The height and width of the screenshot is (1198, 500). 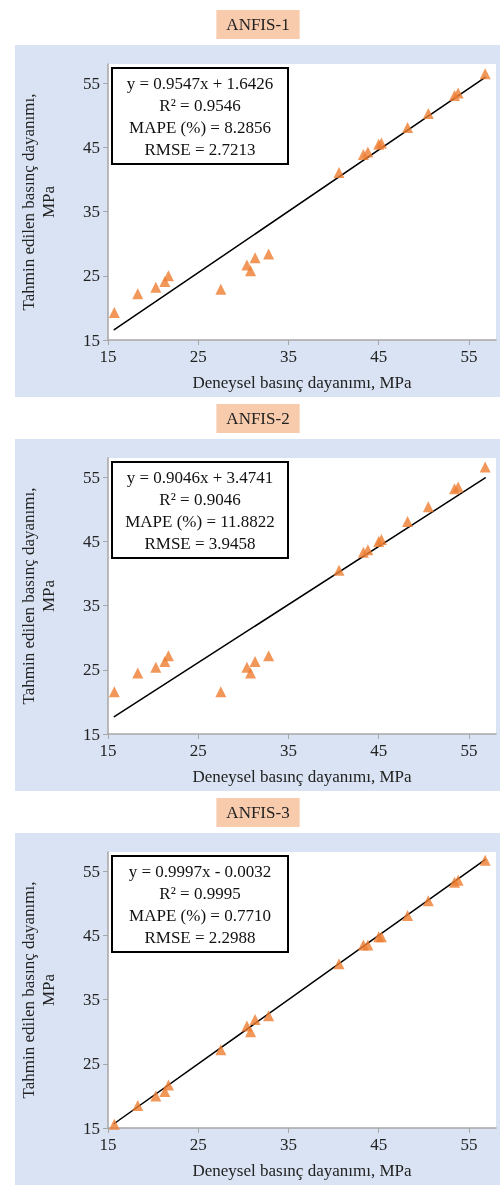 I want to click on annotation: MAPE (%) = 8.2856, so click(x=200, y=127).